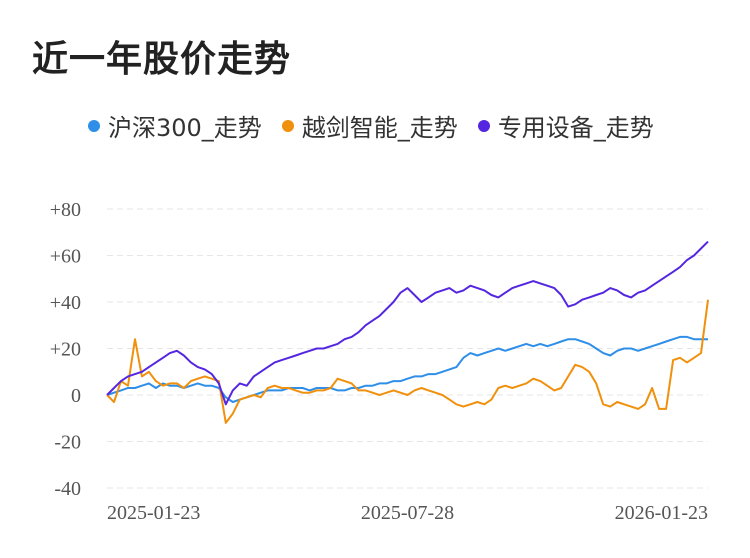 This screenshot has width=750, height=558. I want to click on legend-item-special-equipment: 专用设备_走势, so click(565, 125).